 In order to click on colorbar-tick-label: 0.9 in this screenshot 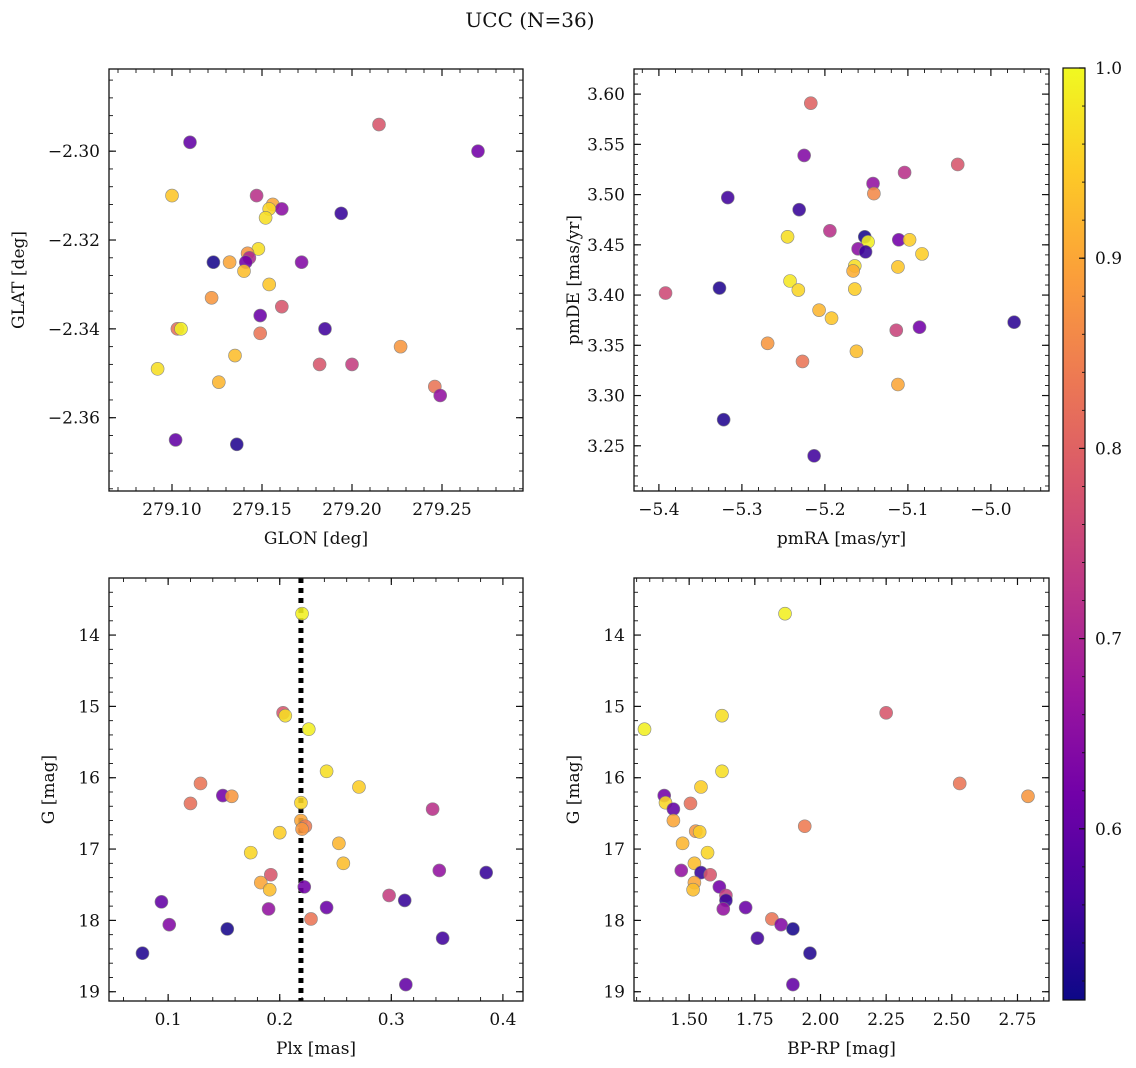, I will do `click(1108, 259)`.